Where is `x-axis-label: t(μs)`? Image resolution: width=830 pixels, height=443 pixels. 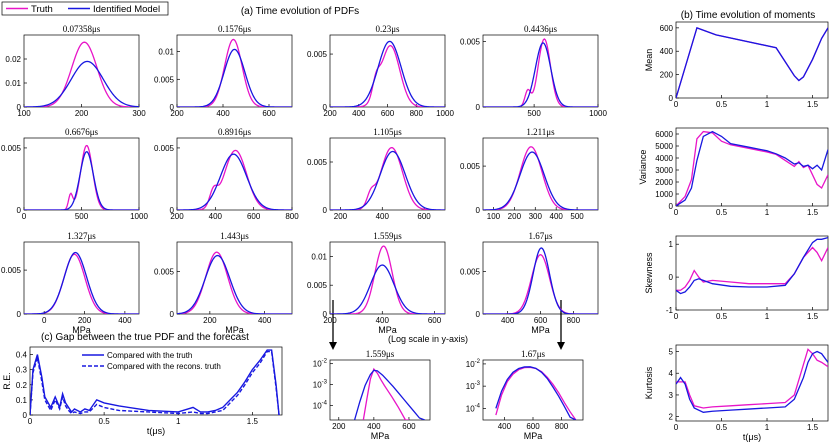
x-axis-label: t(μs) is located at coordinates (752, 437).